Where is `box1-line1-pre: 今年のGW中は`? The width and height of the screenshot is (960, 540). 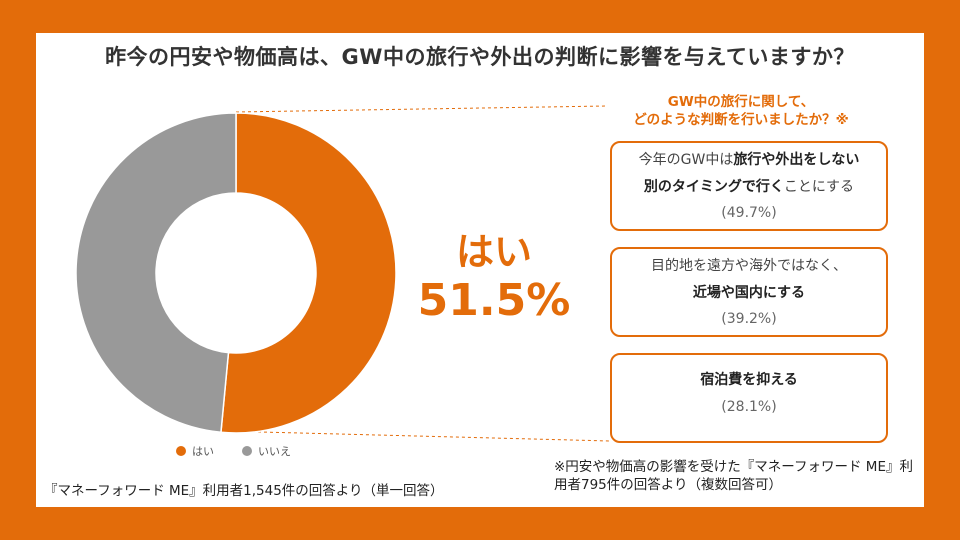 box1-line1-pre: 今年のGW中は is located at coordinates (686, 160).